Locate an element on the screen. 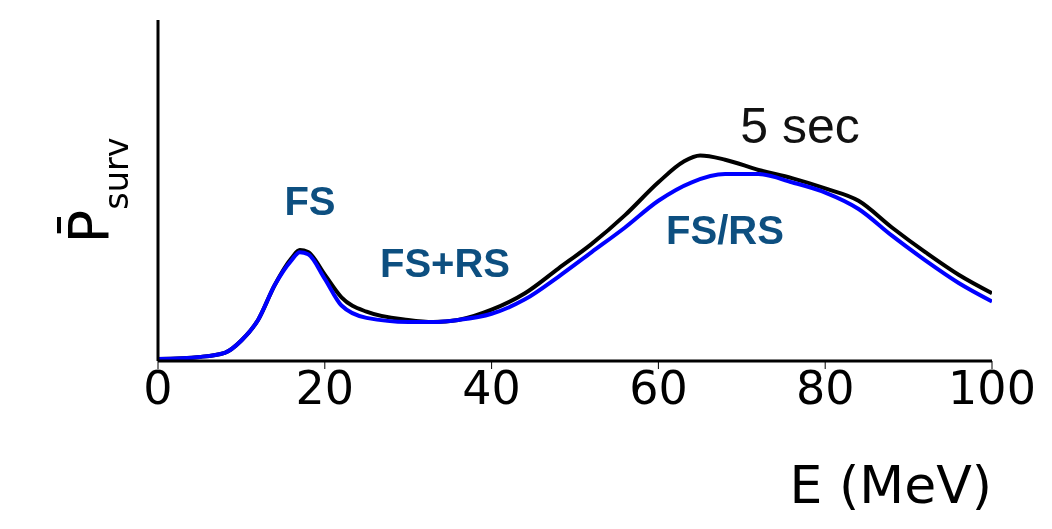 This screenshot has width=1052, height=529. x-tick-label: 60 is located at coordinates (658, 387).